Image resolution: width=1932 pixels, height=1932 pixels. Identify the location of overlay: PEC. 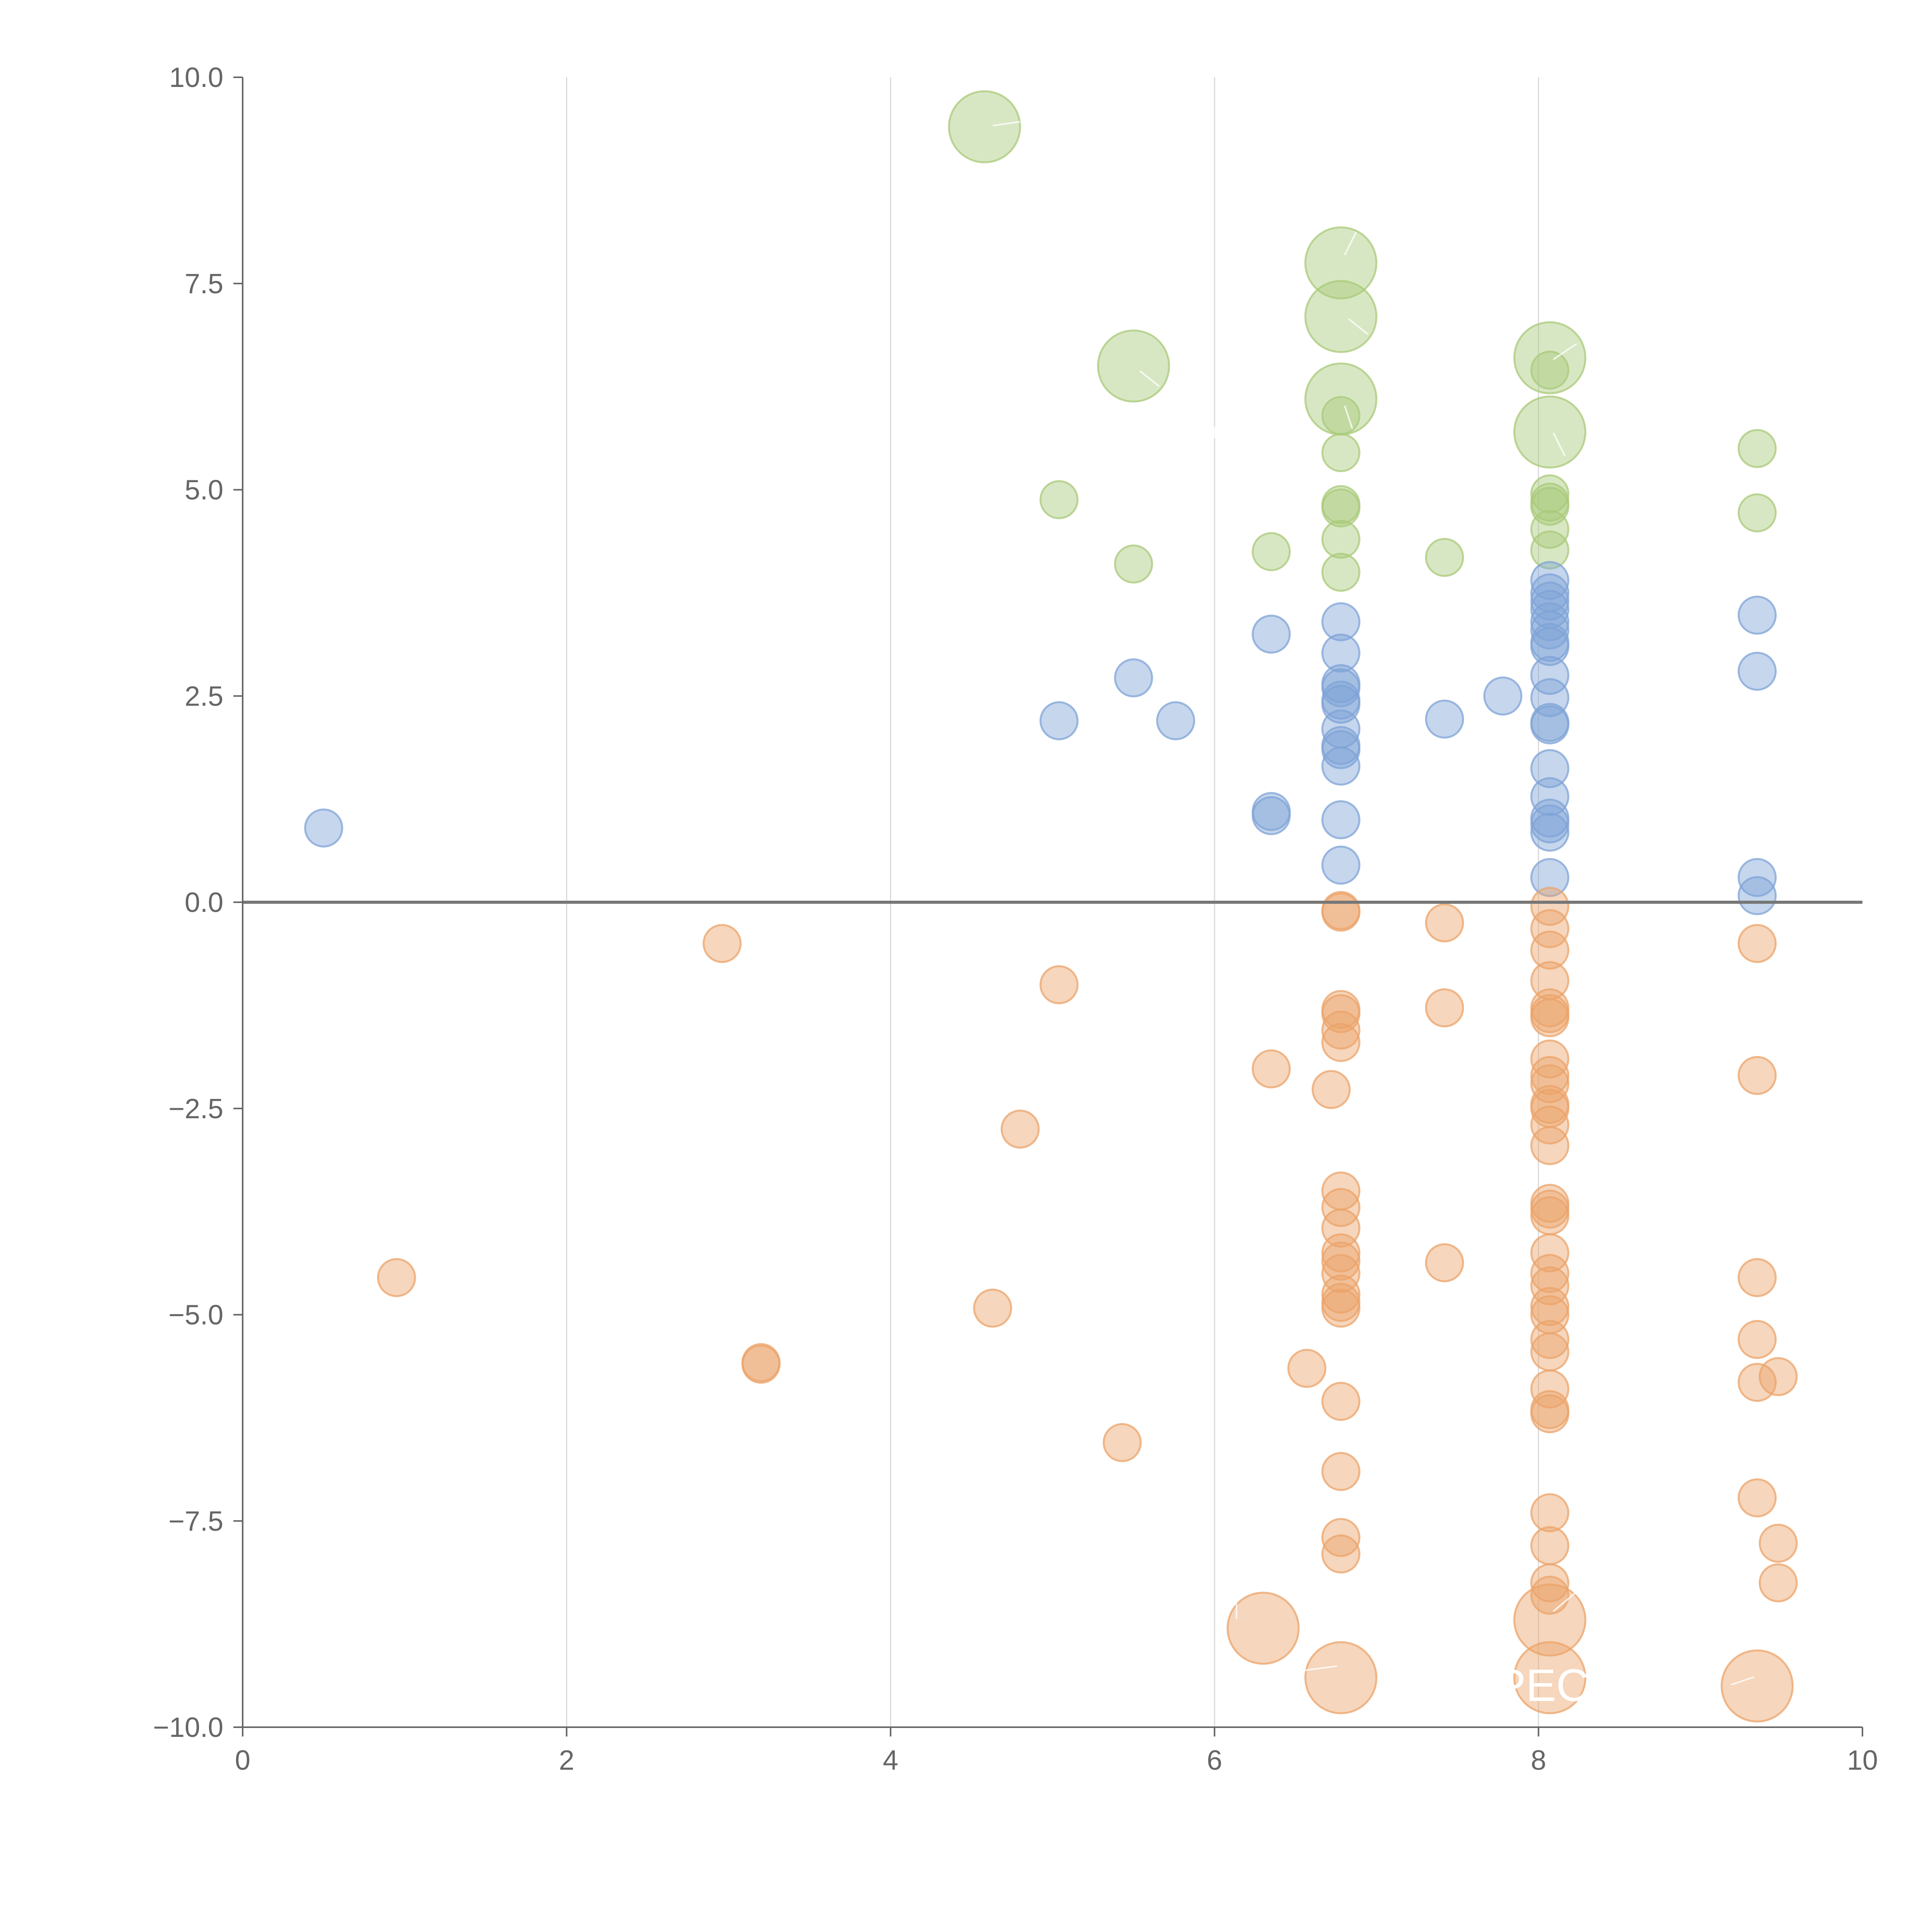
(1542, 1685).